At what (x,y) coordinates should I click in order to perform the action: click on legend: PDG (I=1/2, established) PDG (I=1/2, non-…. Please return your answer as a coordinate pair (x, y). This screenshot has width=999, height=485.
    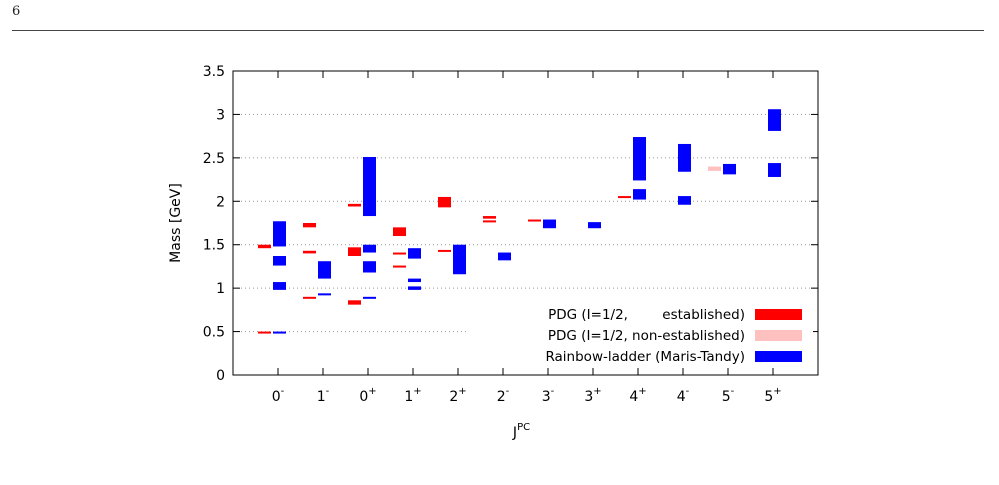
    Looking at the image, I should click on (640, 334).